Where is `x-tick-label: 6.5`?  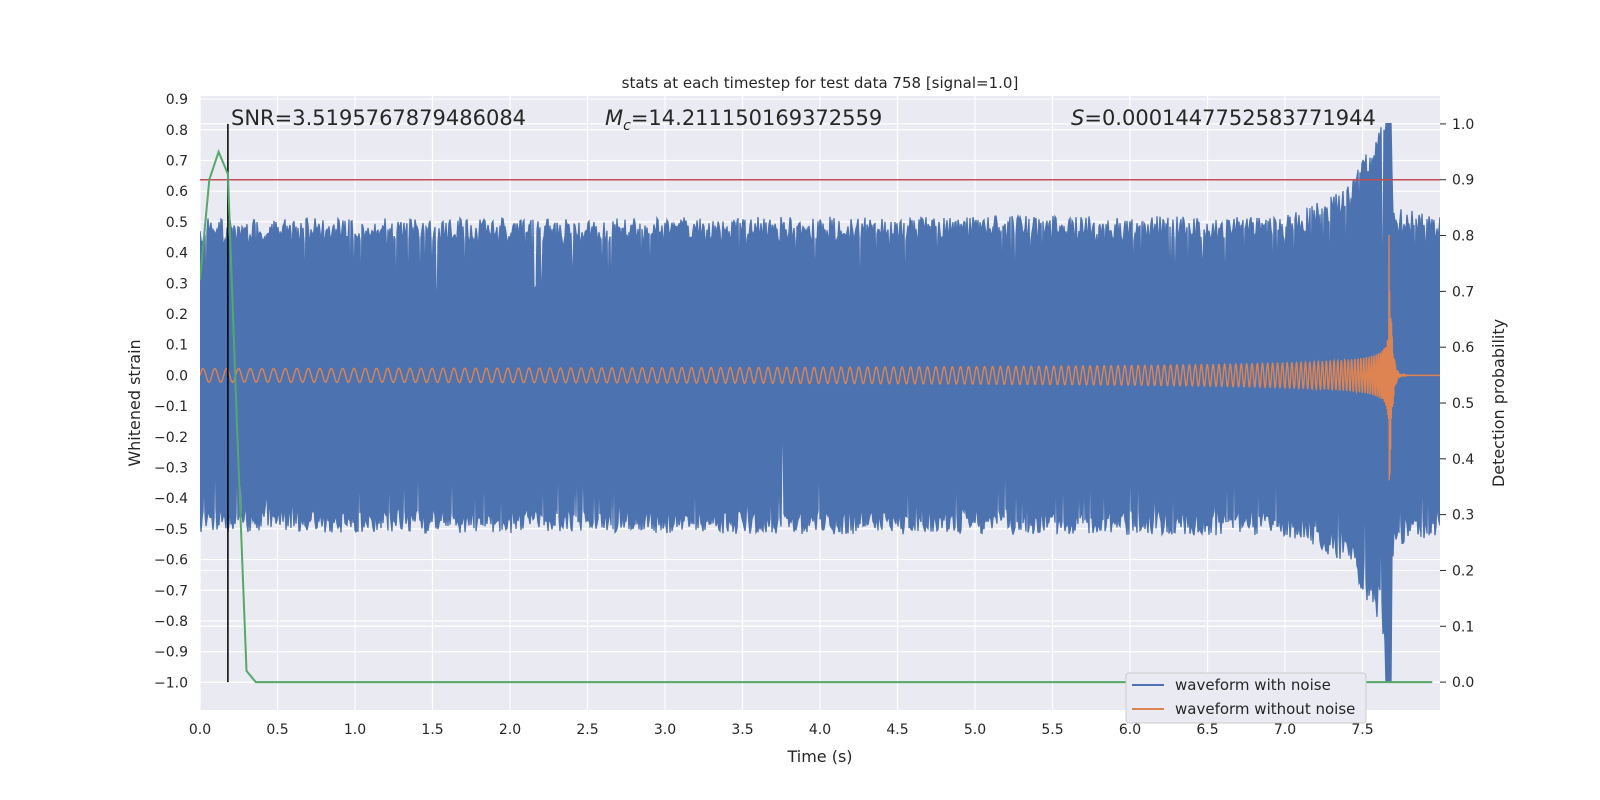
x-tick-label: 6.5 is located at coordinates (1207, 730).